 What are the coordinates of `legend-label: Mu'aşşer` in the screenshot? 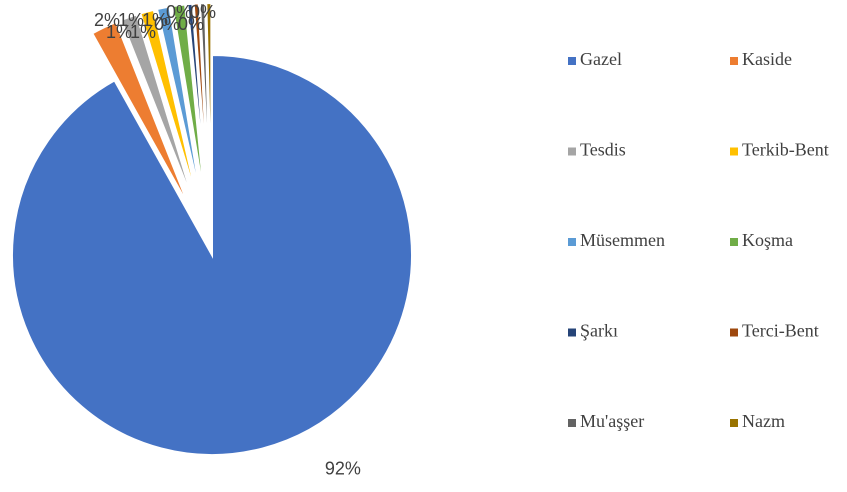 It's located at (612, 421).